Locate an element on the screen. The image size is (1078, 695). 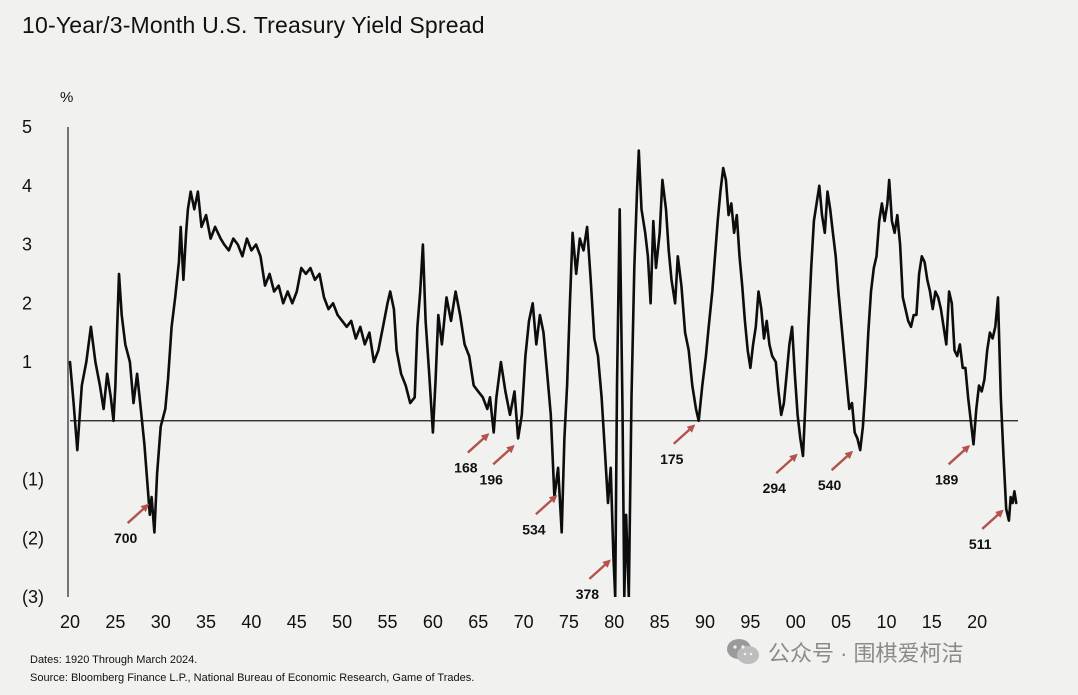
x-tick-label: 30 is located at coordinates (161, 622).